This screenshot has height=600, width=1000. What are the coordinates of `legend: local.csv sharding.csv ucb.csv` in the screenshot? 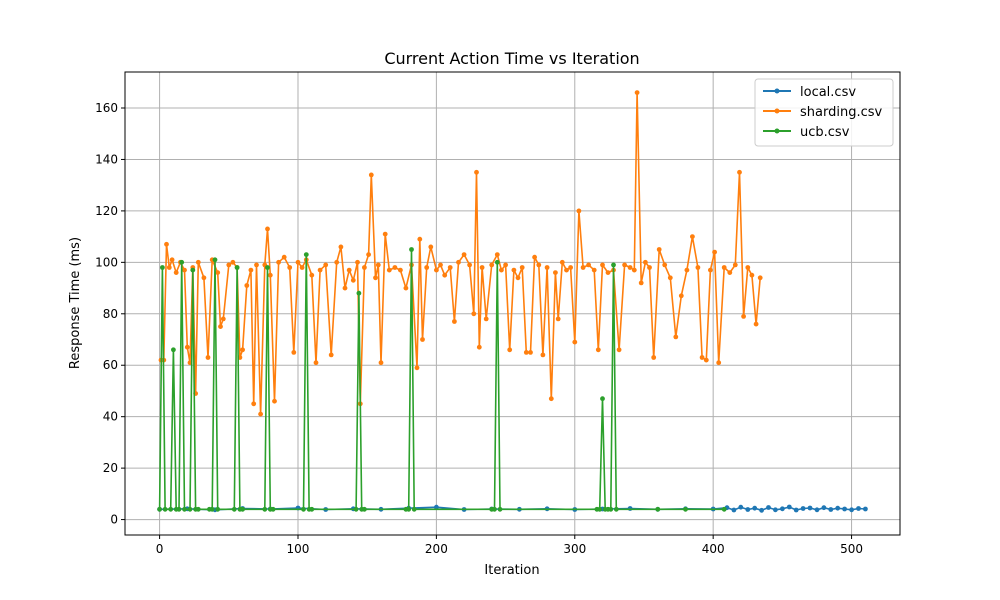 It's located at (824, 112).